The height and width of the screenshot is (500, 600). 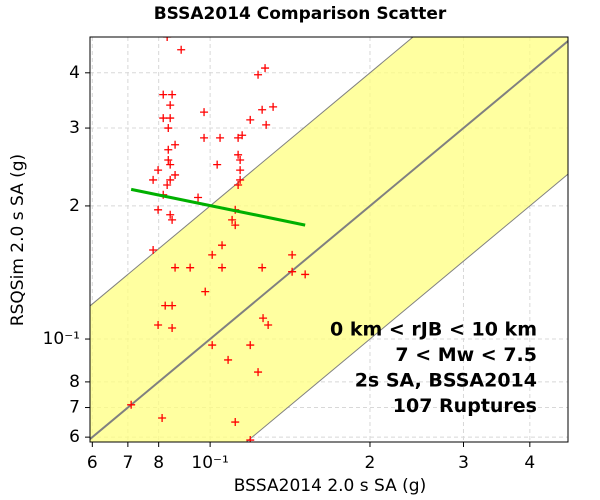 I want to click on y-tick-label: 6, so click(x=74, y=437).